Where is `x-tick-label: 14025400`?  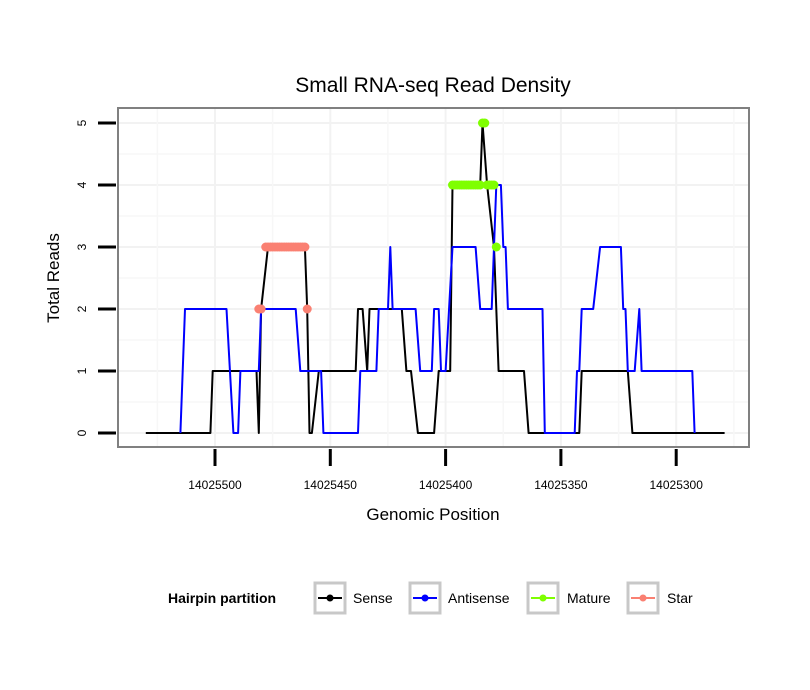
x-tick-label: 14025400 is located at coordinates (446, 485).